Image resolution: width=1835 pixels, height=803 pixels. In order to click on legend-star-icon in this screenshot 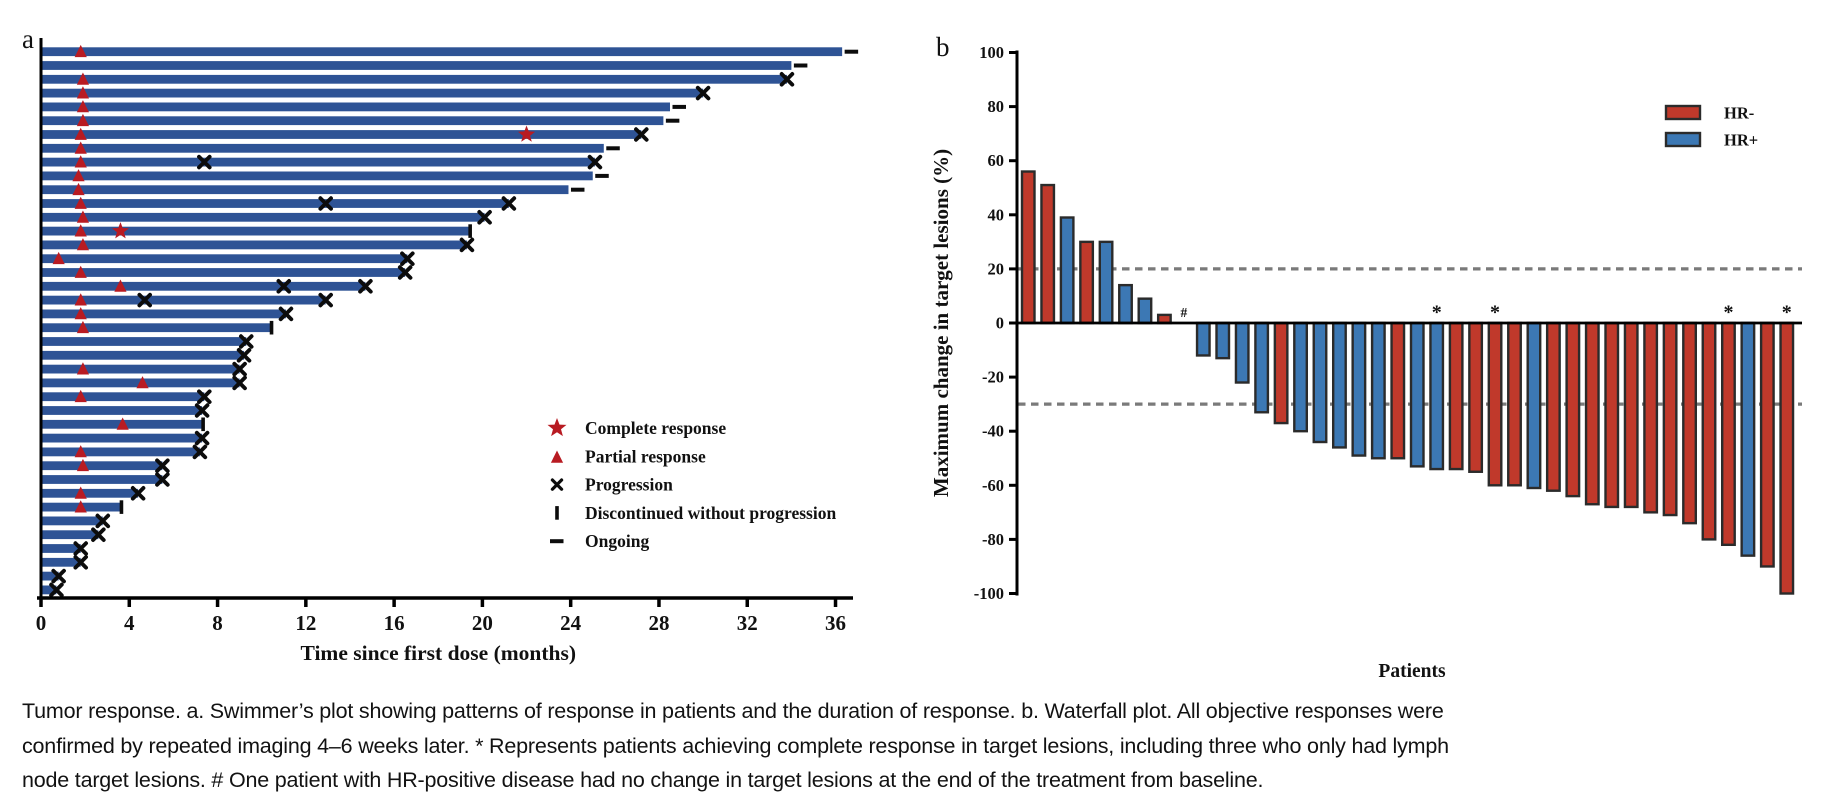, I will do `click(557, 427)`.